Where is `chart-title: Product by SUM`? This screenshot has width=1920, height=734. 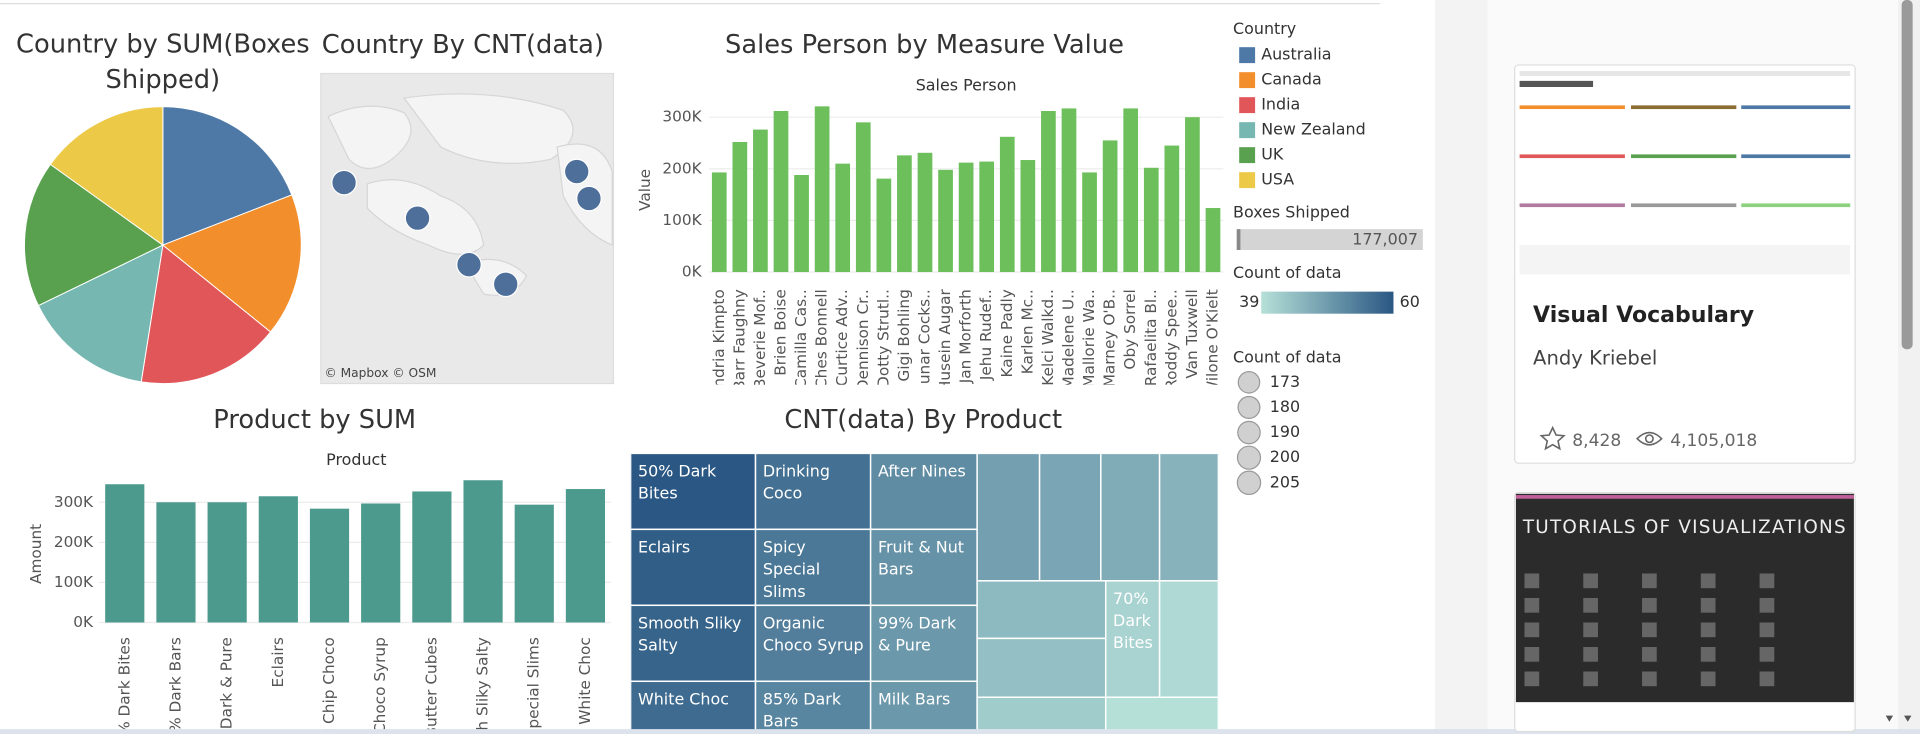 chart-title: Product by SUM is located at coordinates (314, 420).